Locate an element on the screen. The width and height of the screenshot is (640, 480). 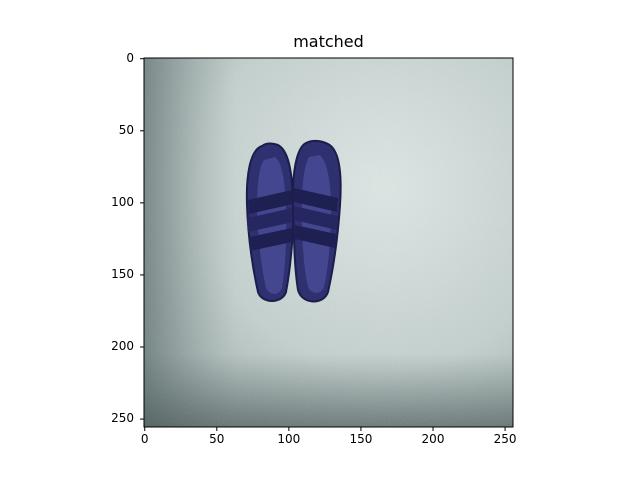
right-sandal-icon is located at coordinates (316, 221).